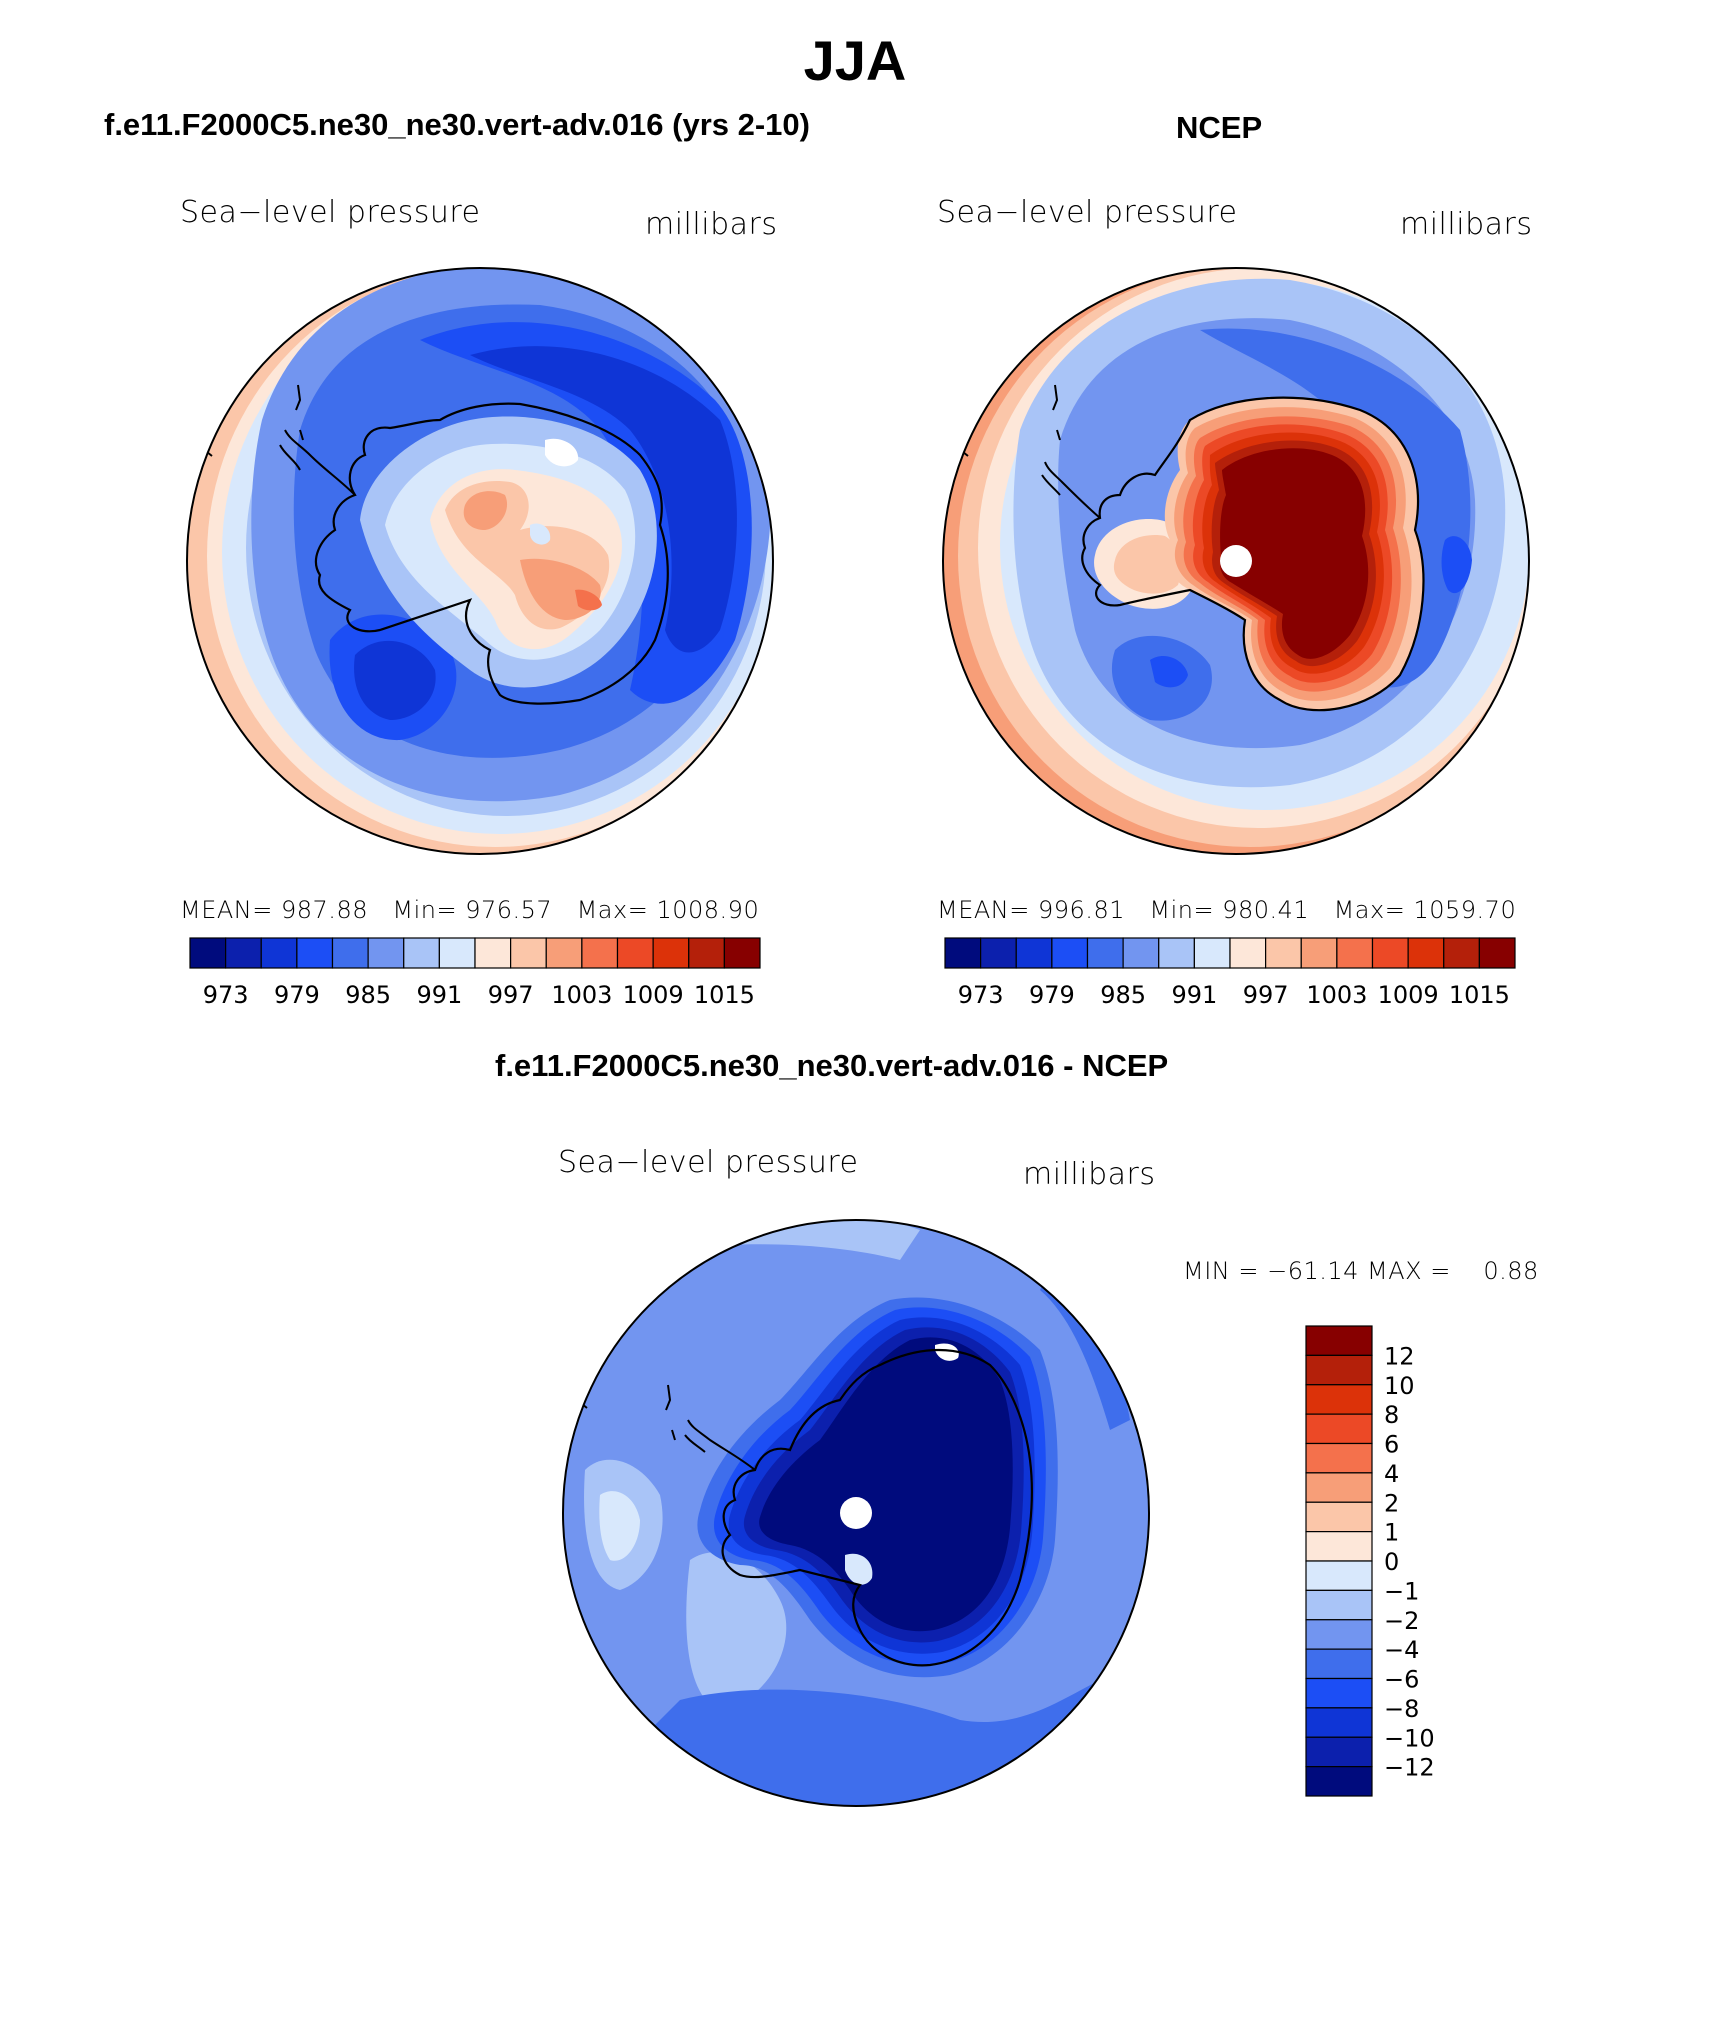 The image size is (1710, 2033). What do you see at coordinates (720, 1445) in the screenshot?
I see `panel3-peninsula-coast` at bounding box center [720, 1445].